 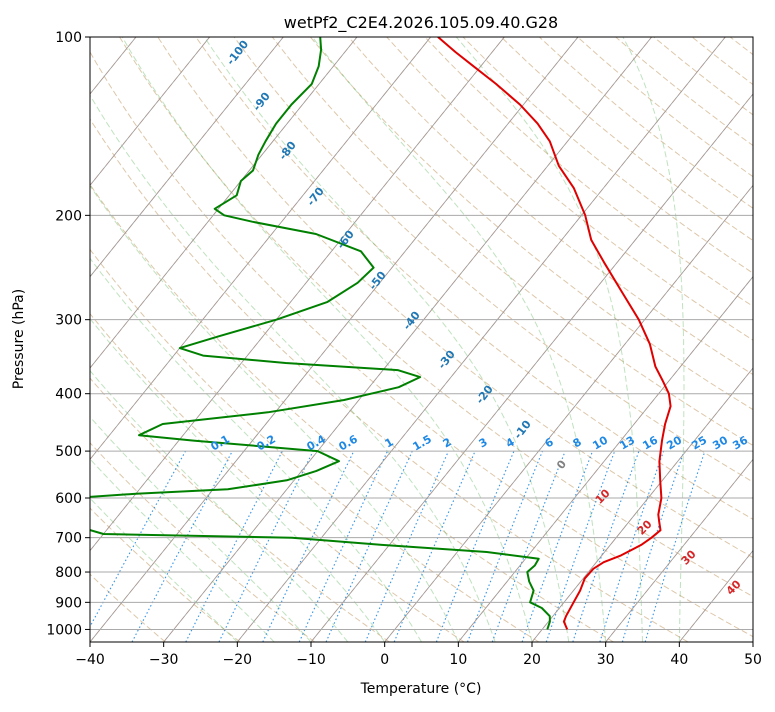 I want to click on y-tick-label: 600, so click(x=68, y=499).